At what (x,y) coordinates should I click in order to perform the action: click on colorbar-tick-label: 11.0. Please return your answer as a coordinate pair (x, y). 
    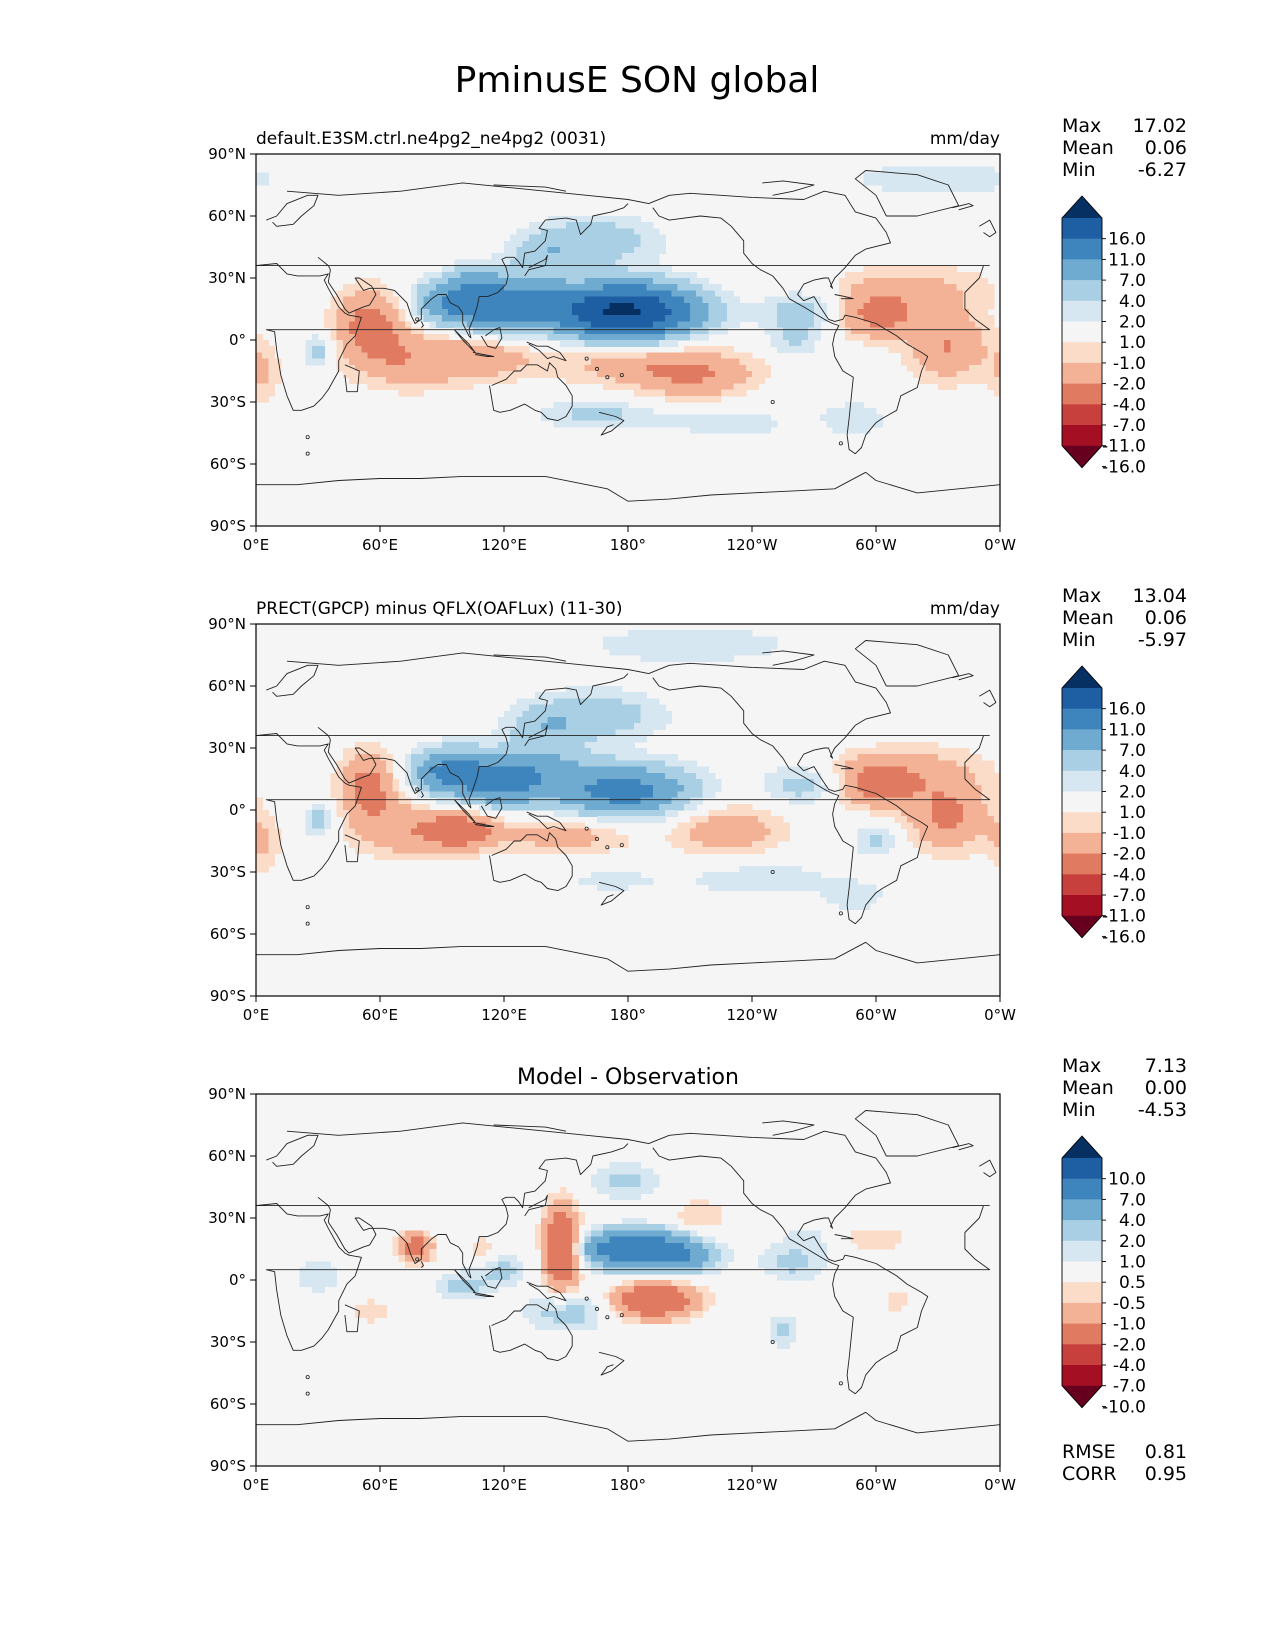
    Looking at the image, I should click on (1127, 730).